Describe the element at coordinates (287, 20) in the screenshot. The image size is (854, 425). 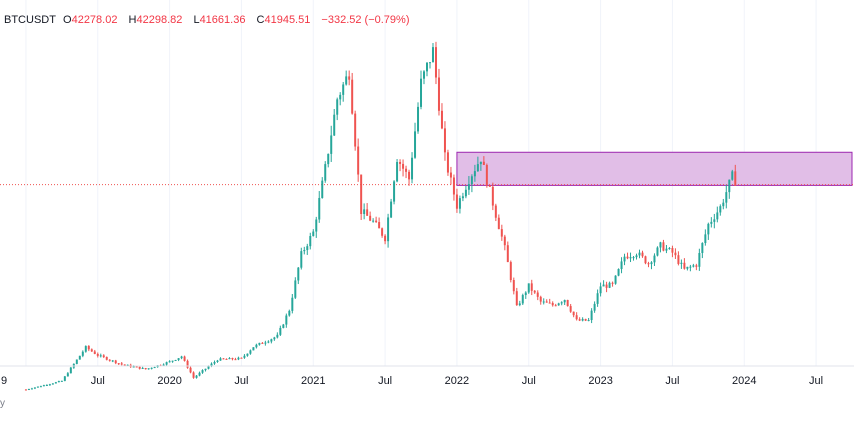
I see `close-value: 41945.51` at that location.